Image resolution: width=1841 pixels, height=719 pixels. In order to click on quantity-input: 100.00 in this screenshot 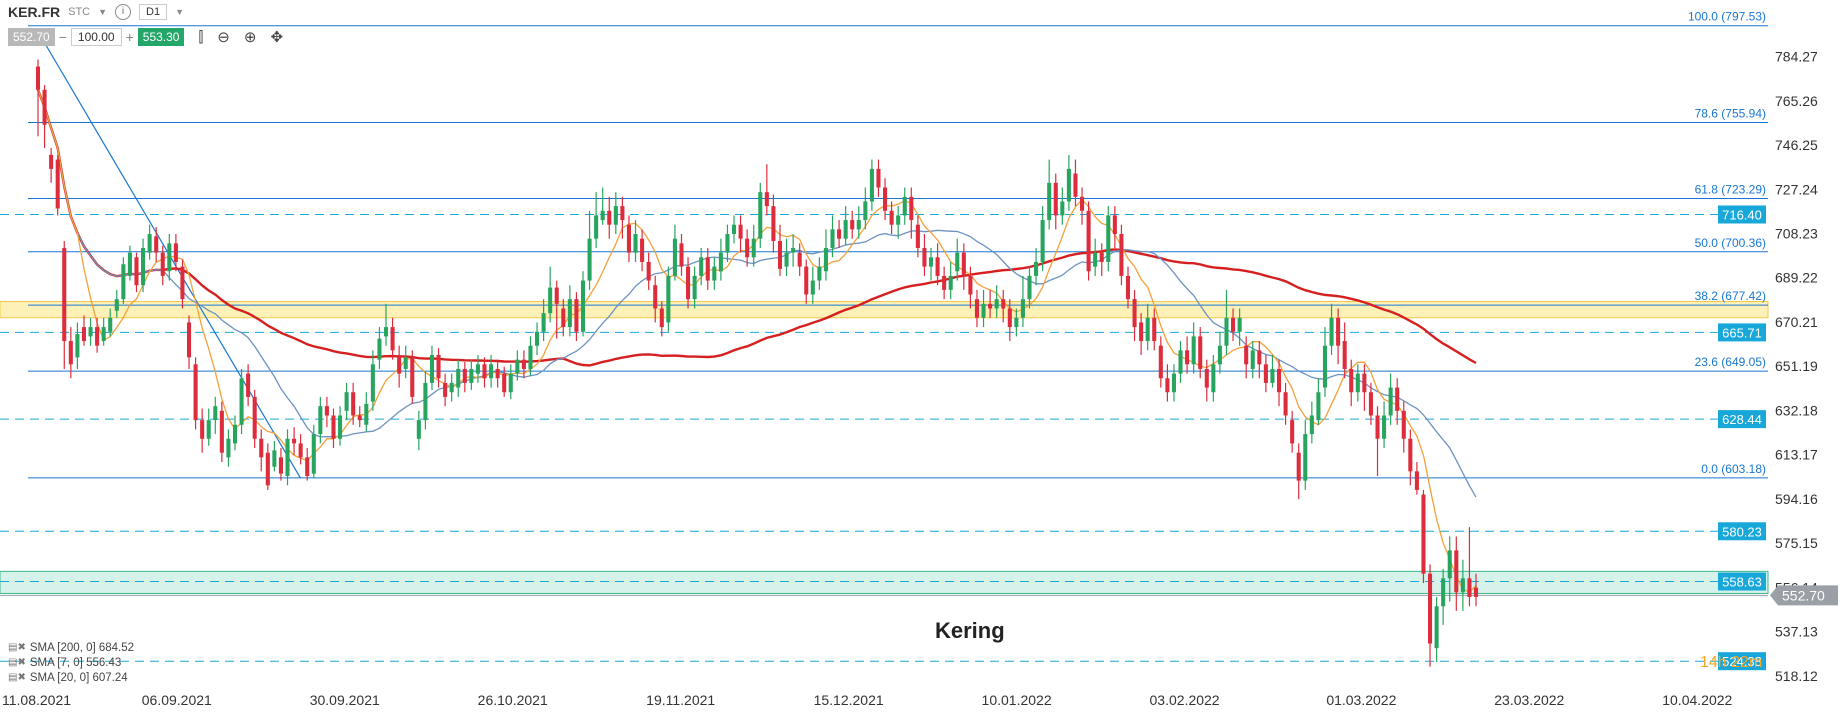, I will do `click(96, 37)`.